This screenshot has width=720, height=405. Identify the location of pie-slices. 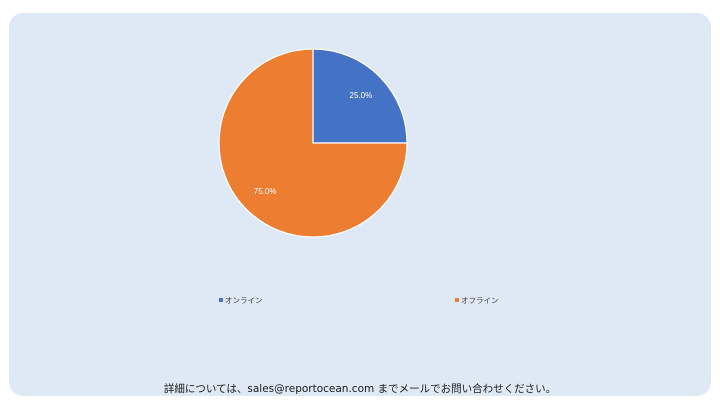
(313, 143).